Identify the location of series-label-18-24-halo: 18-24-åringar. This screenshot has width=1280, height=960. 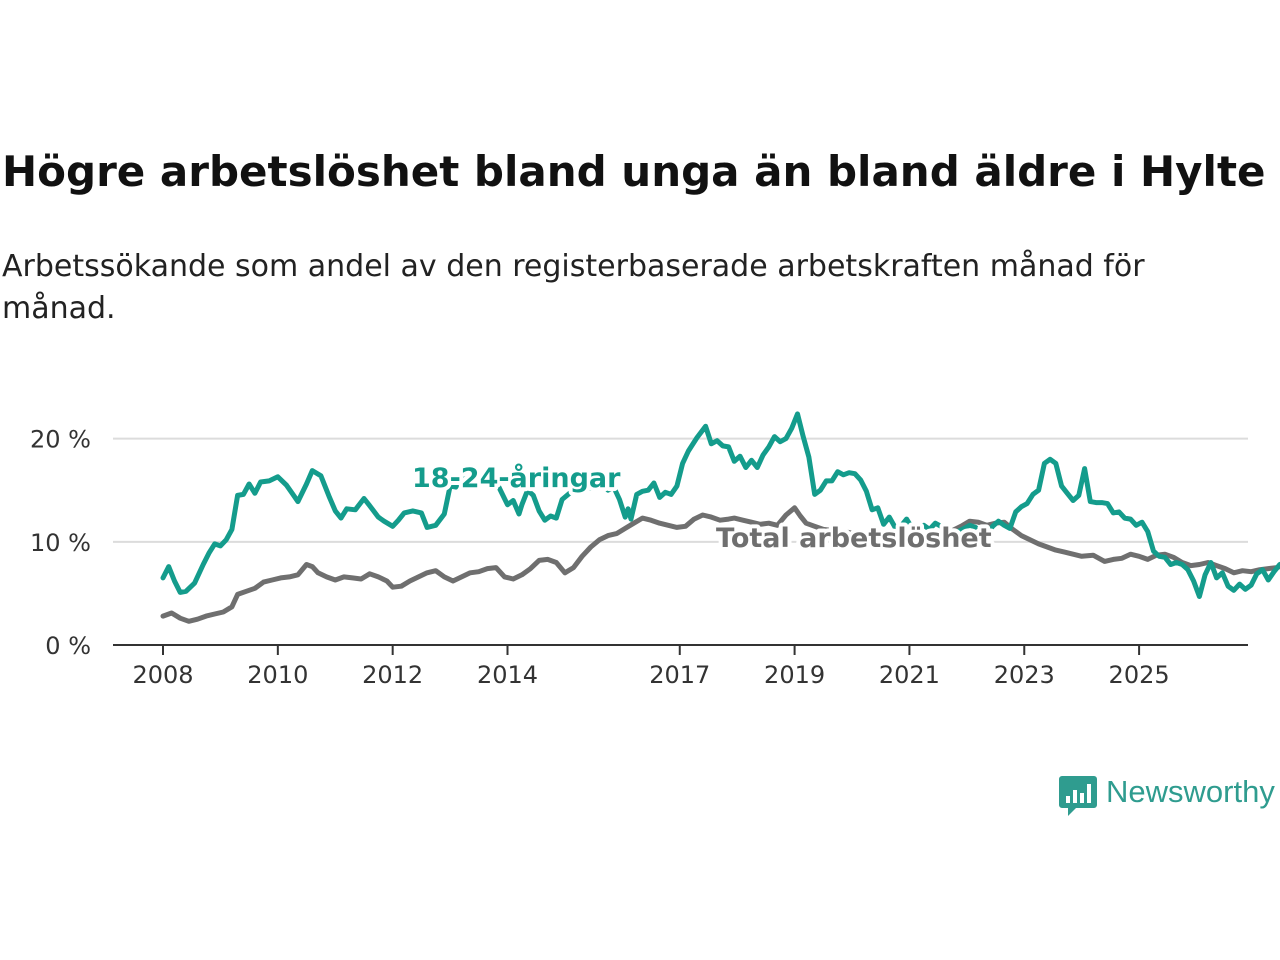
(516, 478).